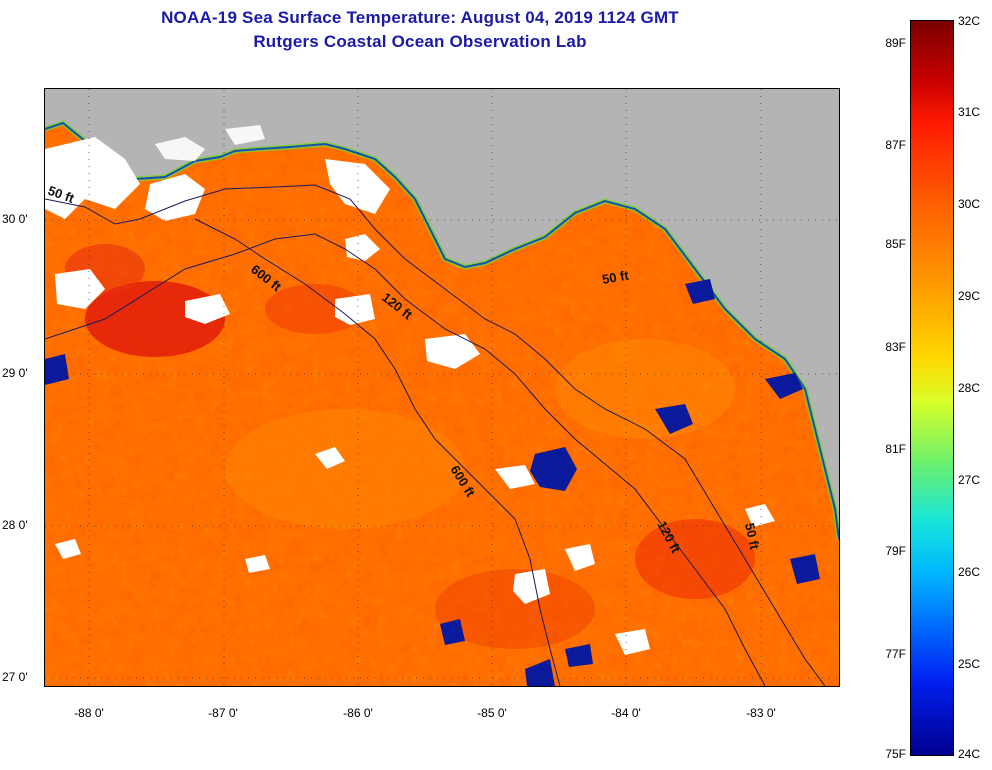  Describe the element at coordinates (15, 373) in the screenshot. I see `lat-label-29: 29 0'` at that location.